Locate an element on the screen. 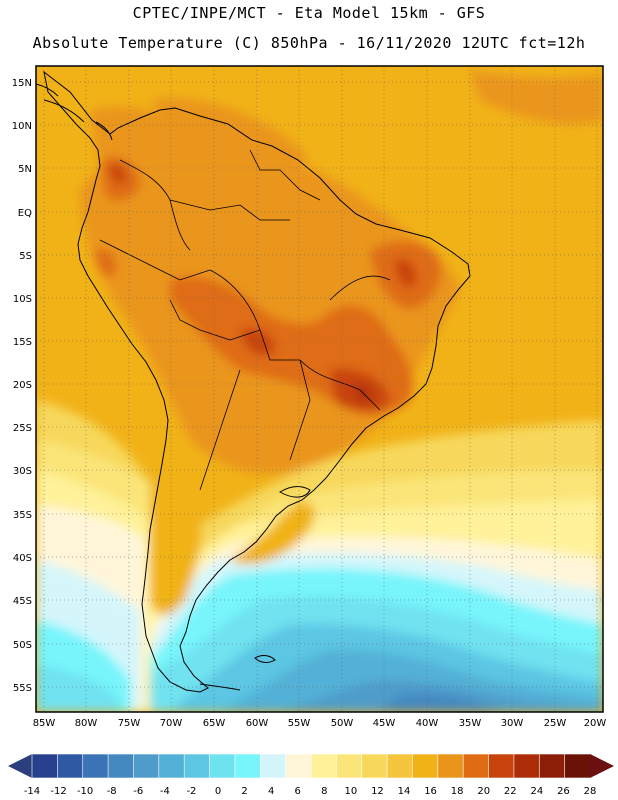  legend-tick-label: 8 is located at coordinates (324, 791).